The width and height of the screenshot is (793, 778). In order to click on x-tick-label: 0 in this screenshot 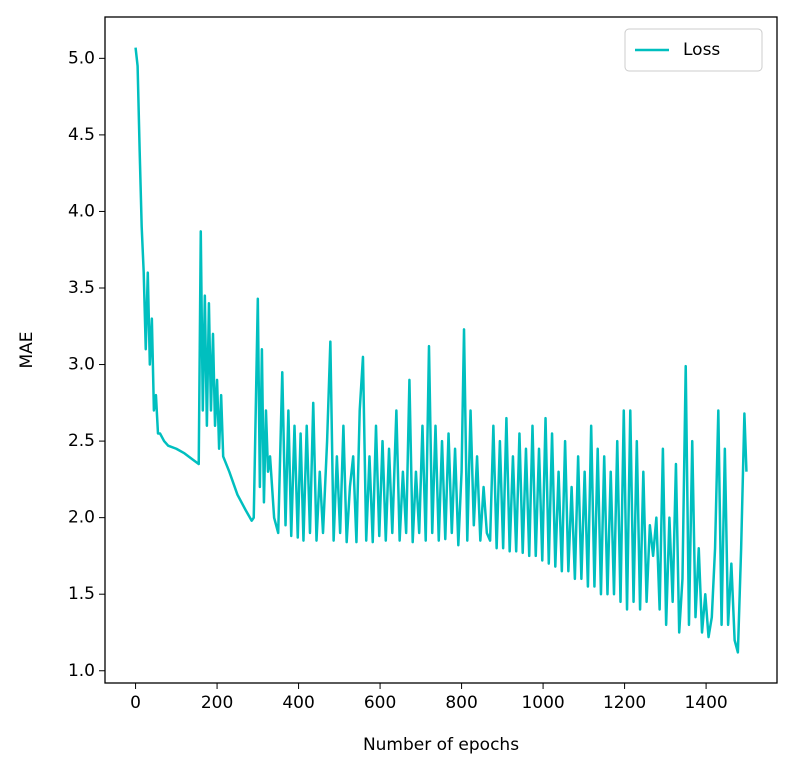, I will do `click(135, 703)`.